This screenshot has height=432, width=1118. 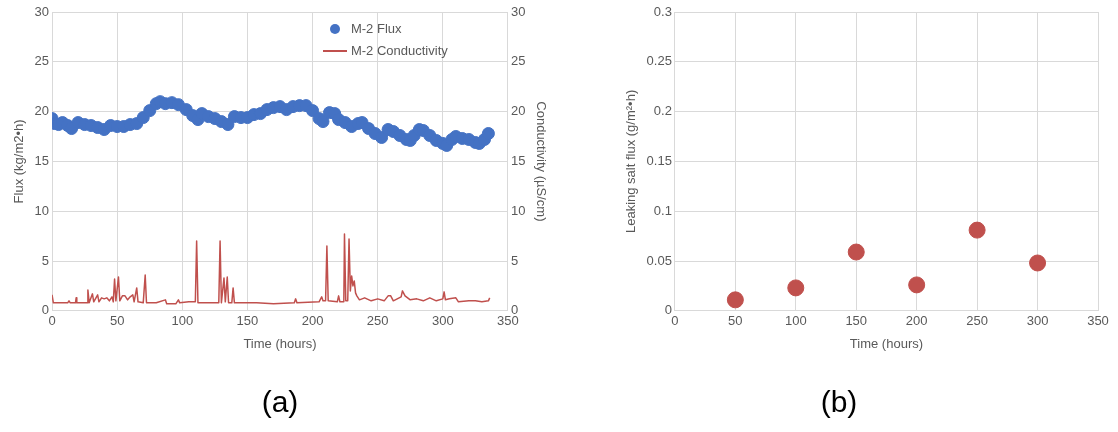 What do you see at coordinates (659, 260) in the screenshot?
I see `y-tick-label: 0.05` at bounding box center [659, 260].